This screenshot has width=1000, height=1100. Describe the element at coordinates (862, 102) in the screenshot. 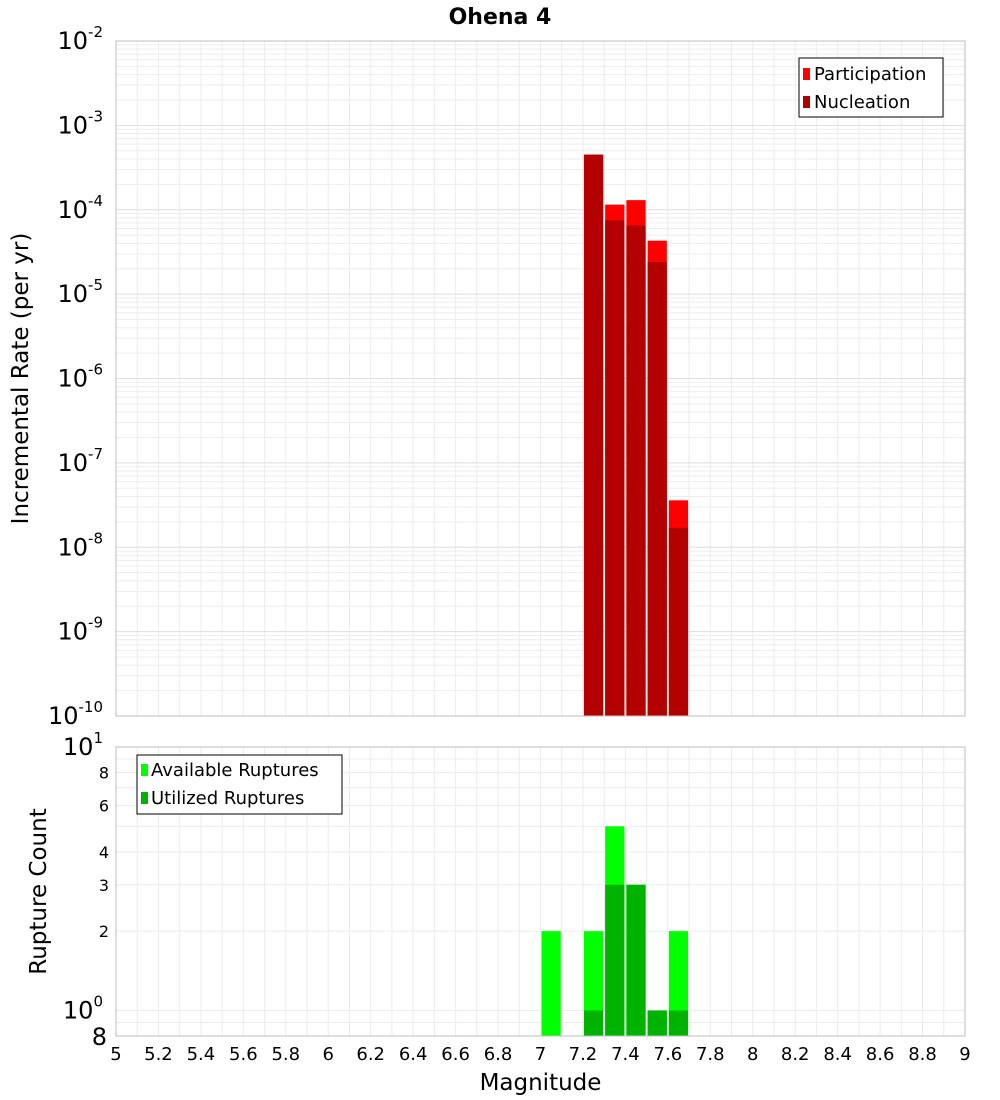

I see `legend-label-nucleation: Nucleation` at that location.